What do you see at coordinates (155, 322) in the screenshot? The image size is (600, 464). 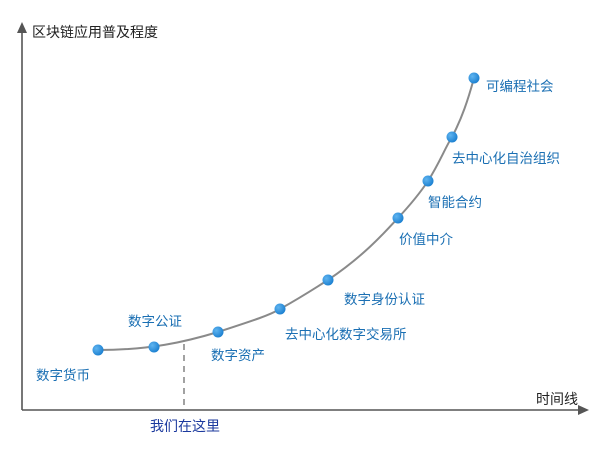 I see `stage-label-digital-notarization: 数字公证` at bounding box center [155, 322].